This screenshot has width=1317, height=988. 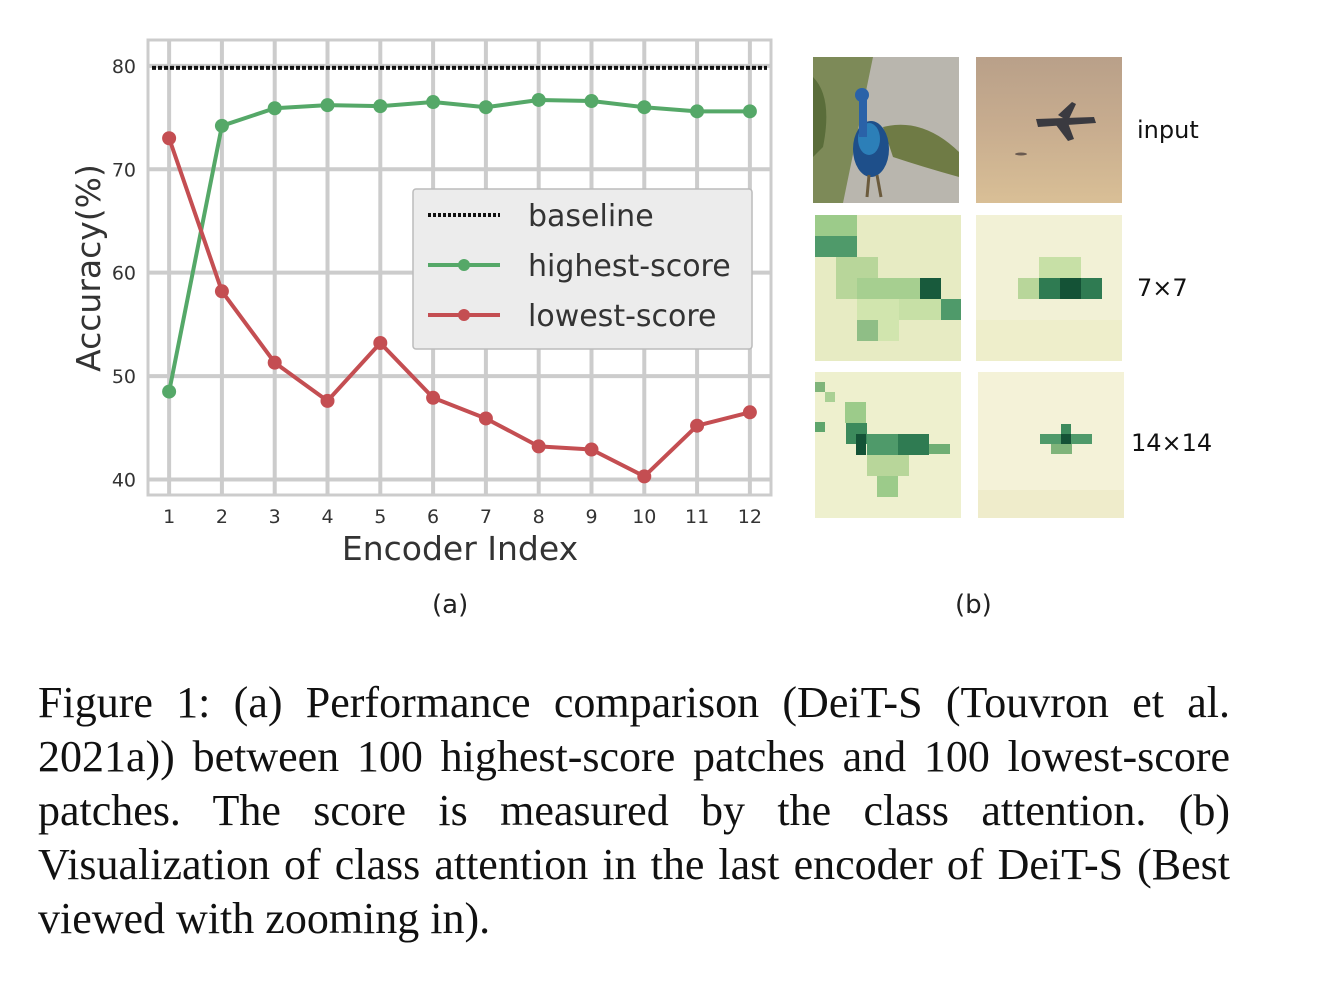 What do you see at coordinates (462, 517) in the screenshot?
I see `x-axis-ticks: 1 2 3 4 5 6 7 8 9 10 11 12` at bounding box center [462, 517].